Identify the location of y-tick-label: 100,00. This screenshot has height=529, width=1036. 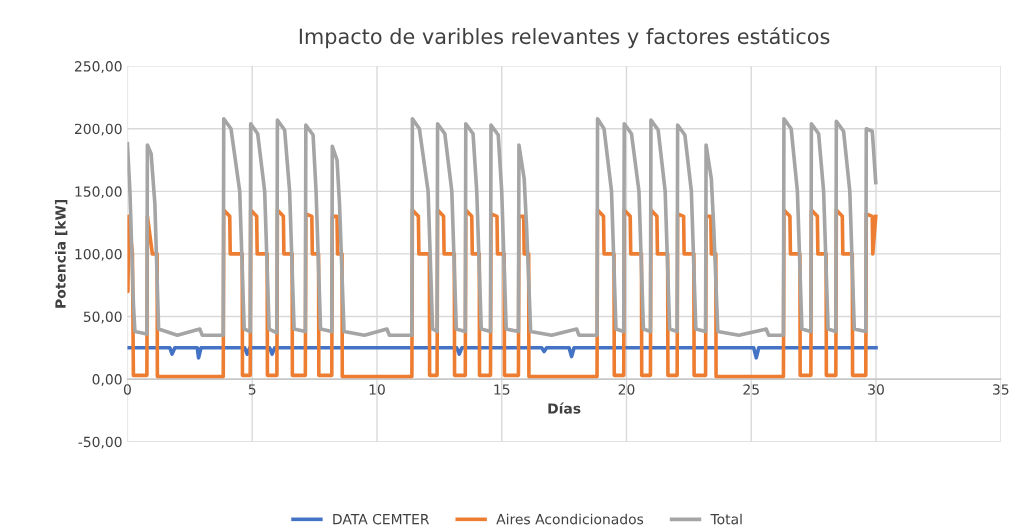
(98, 254).